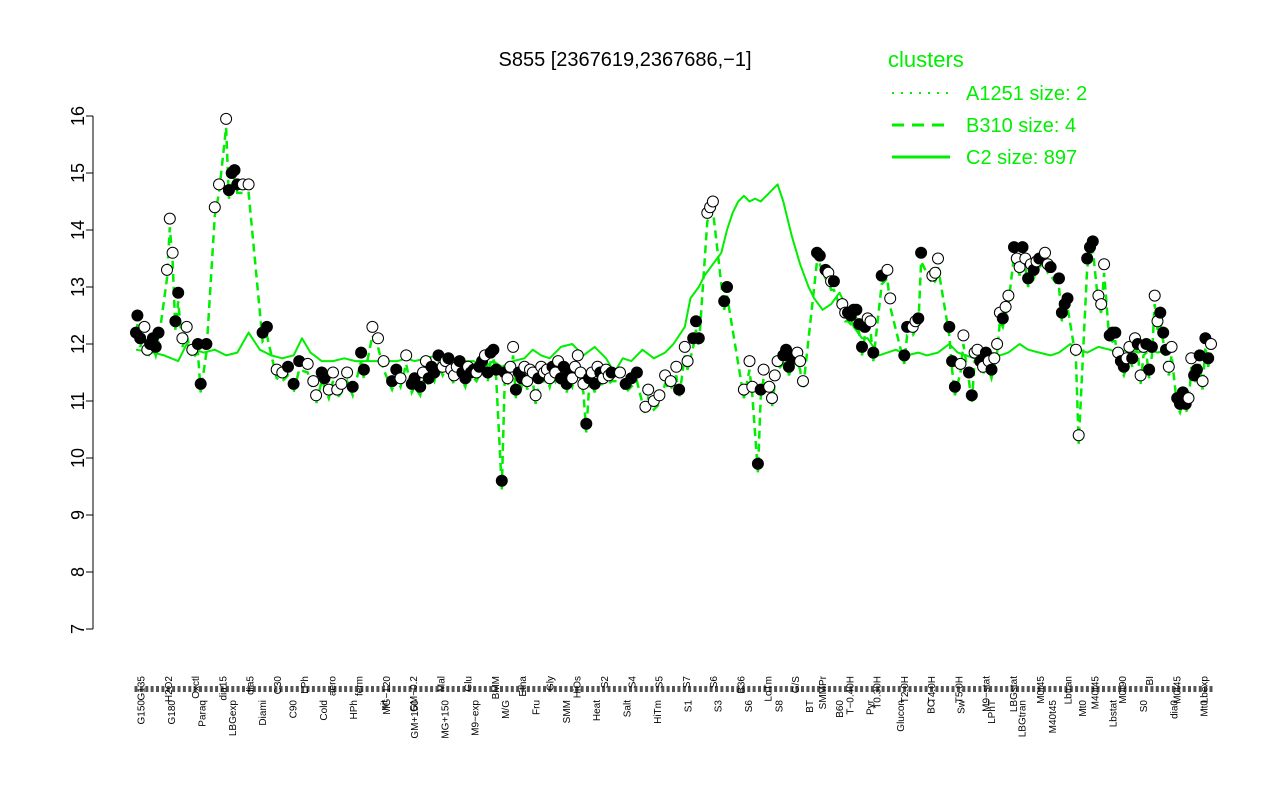 This screenshot has height=800, width=1280. Describe the element at coordinates (202, 713) in the screenshot. I see `x-tick-label-lower: Paraq` at that location.